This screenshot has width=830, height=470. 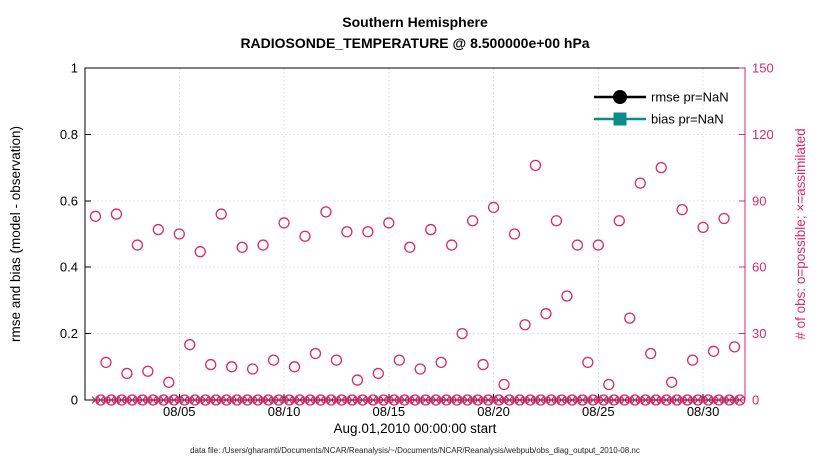 I want to click on bias-legend-marker-icon, so click(x=620, y=119).